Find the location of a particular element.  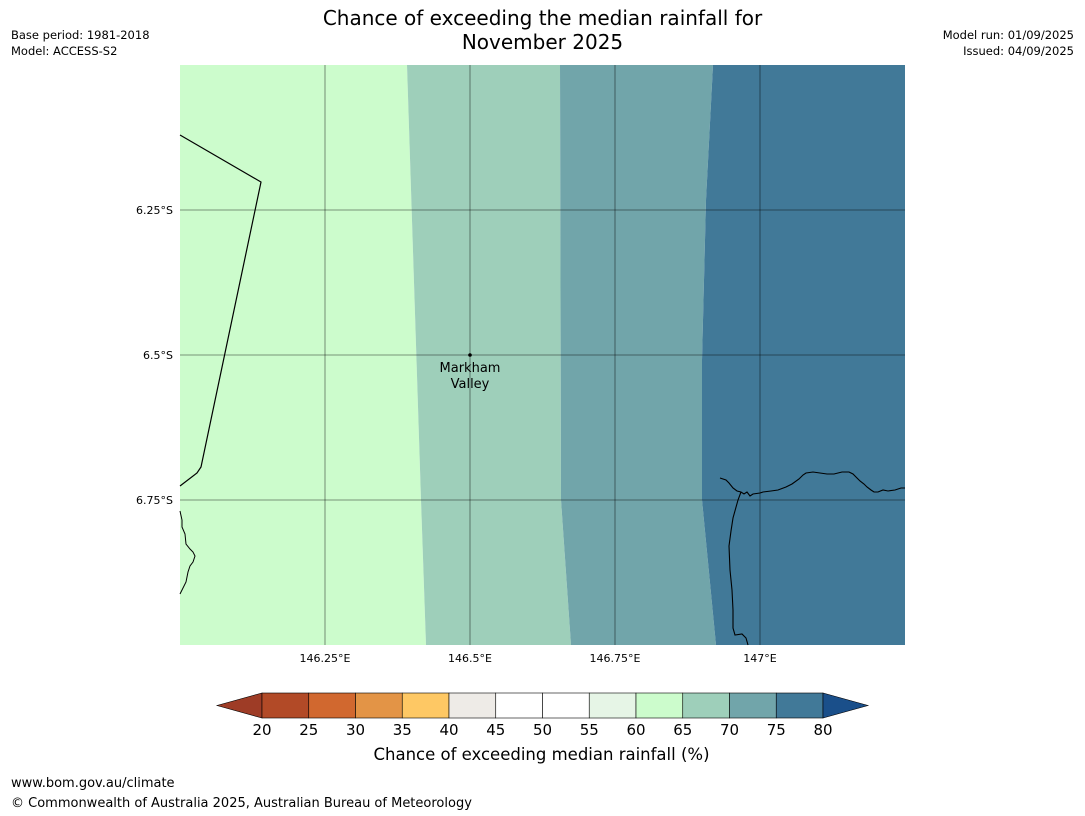

colorbar-tick-label: 50 is located at coordinates (542, 730).